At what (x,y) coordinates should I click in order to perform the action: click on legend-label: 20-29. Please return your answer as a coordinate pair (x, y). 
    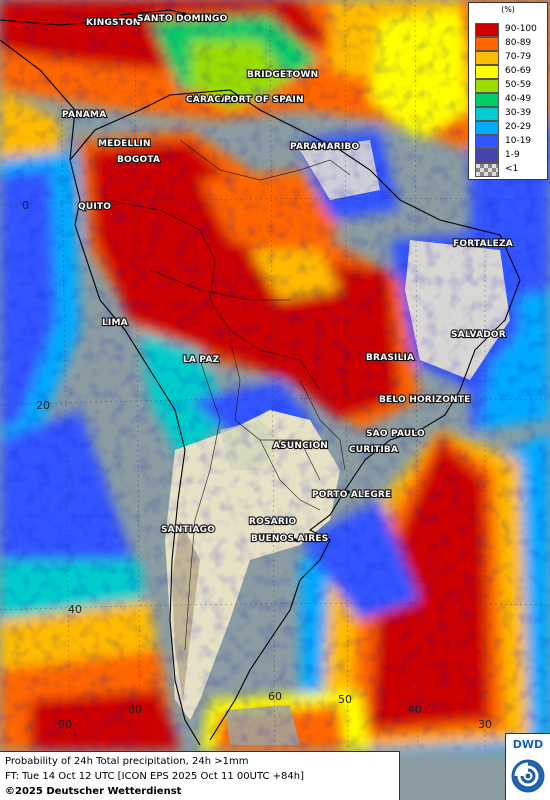
    Looking at the image, I should click on (518, 127).